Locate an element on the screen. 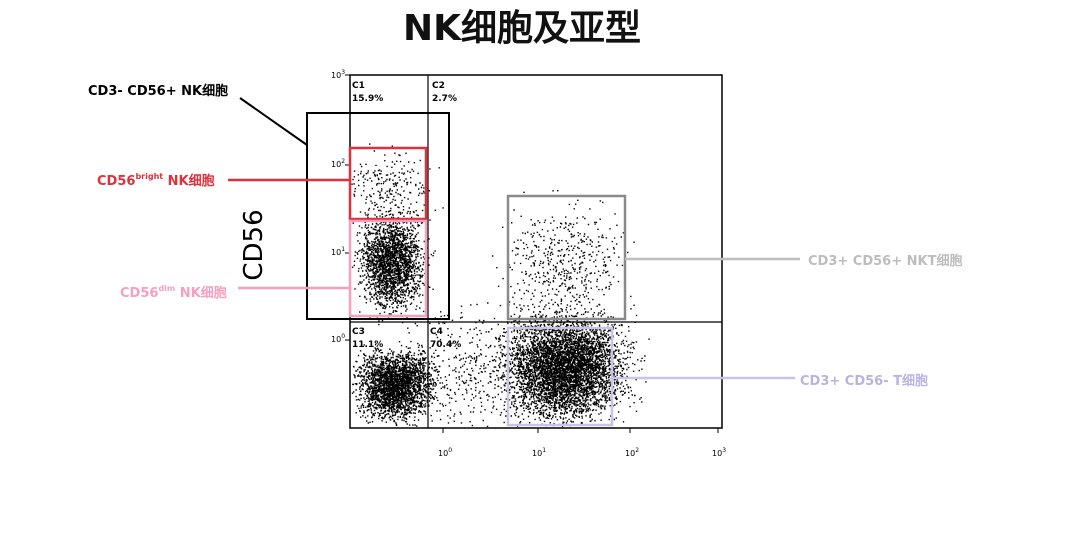 This screenshot has width=1080, height=553. gate-t is located at coordinates (560, 376).